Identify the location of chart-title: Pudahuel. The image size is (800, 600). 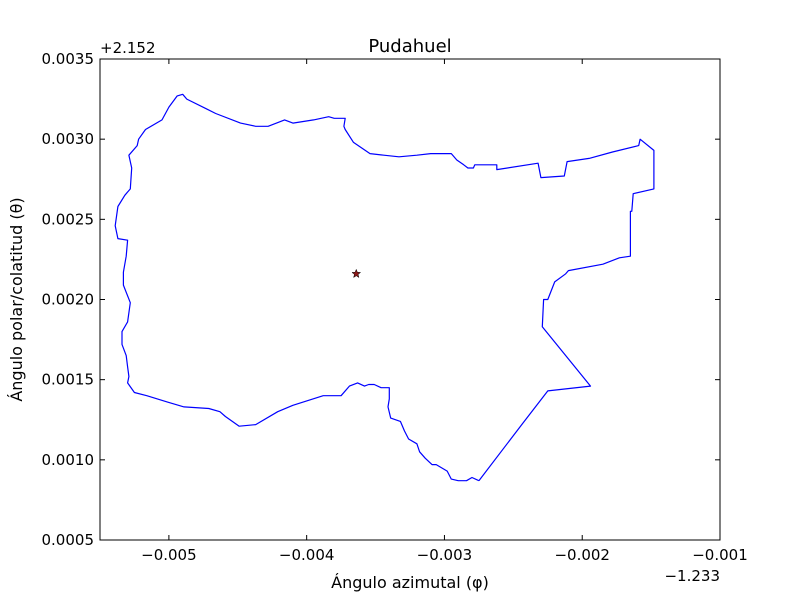
(409, 46).